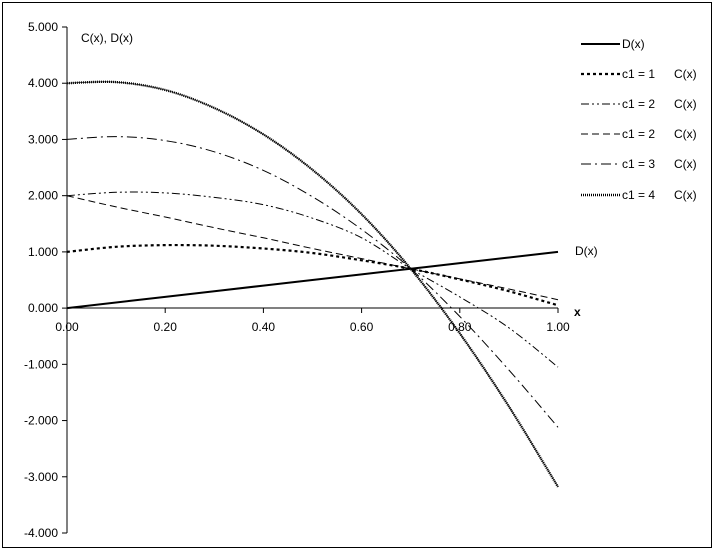 The height and width of the screenshot is (551, 716). What do you see at coordinates (362, 327) in the screenshot?
I see `x-tick-label: 0.60` at bounding box center [362, 327].